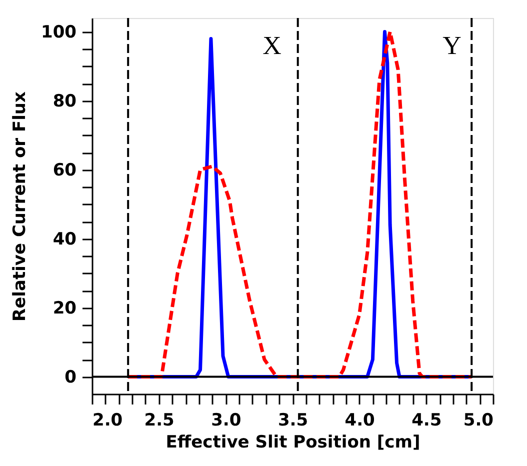 The width and height of the screenshot is (527, 466). What do you see at coordinates (293, 420) in the screenshot?
I see `x-tick-label: 3.5` at bounding box center [293, 420].